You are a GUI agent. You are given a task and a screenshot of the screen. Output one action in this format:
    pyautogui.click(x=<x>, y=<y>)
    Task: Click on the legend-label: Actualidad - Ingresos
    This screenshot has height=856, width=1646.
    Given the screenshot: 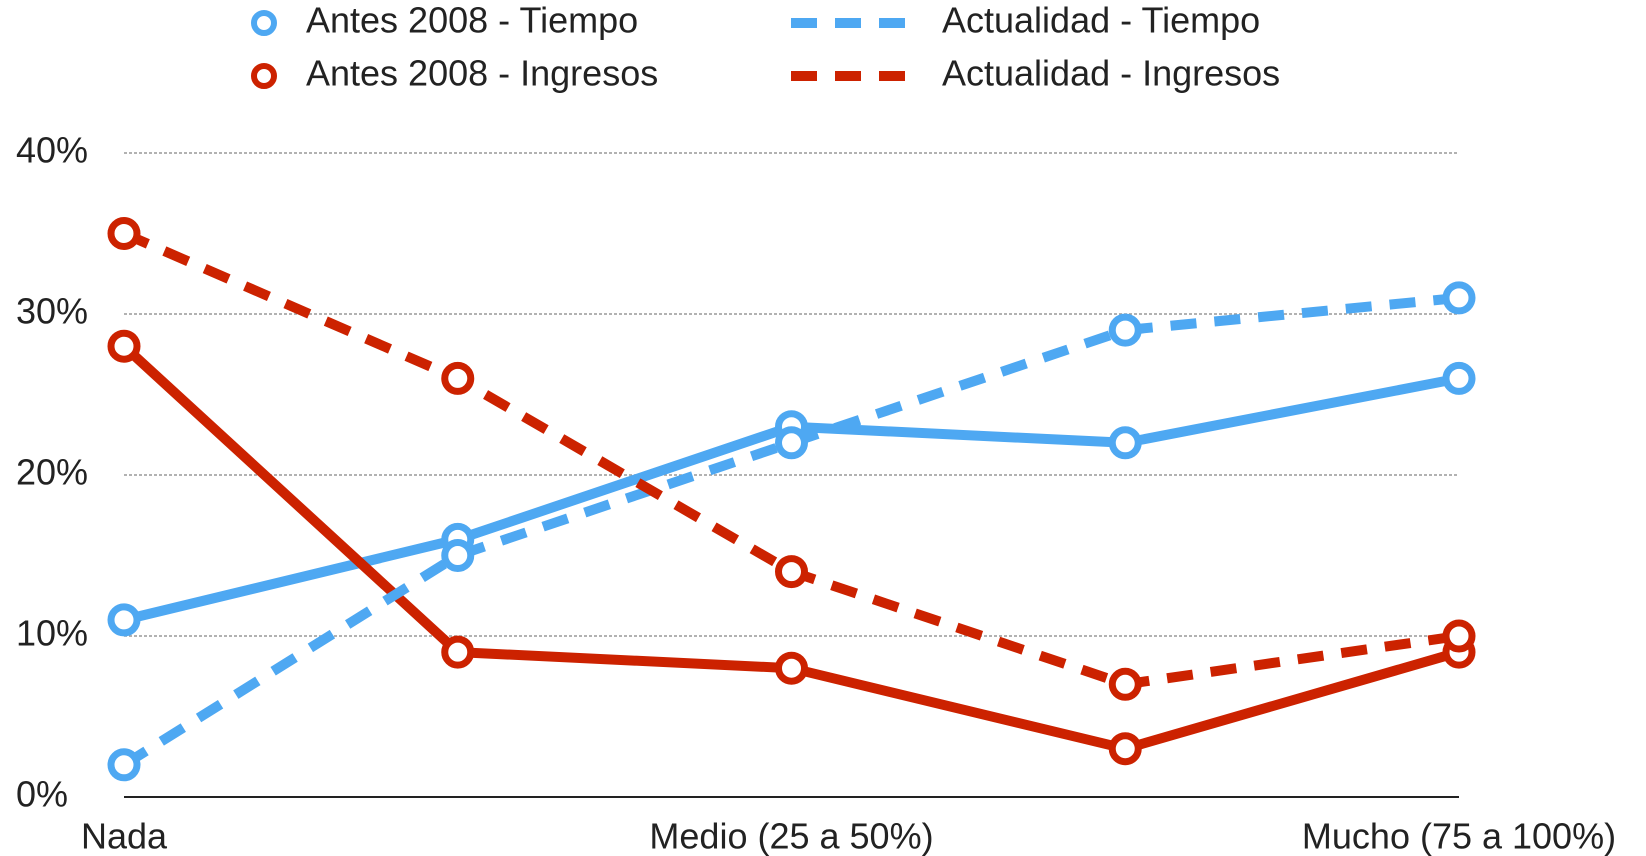 What is the action you would take?
    pyautogui.click(x=1111, y=73)
    